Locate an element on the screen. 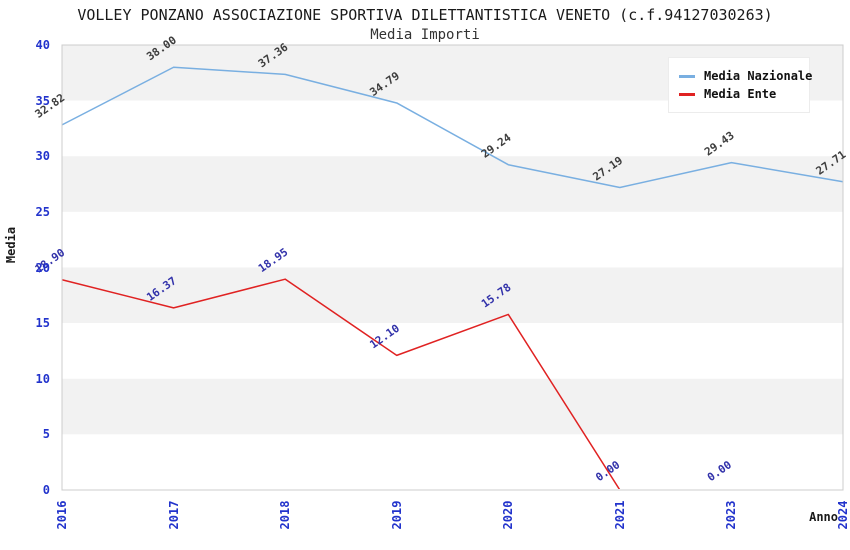 The height and width of the screenshot is (550, 850). x-tick-label: 2021 is located at coordinates (619, 515).